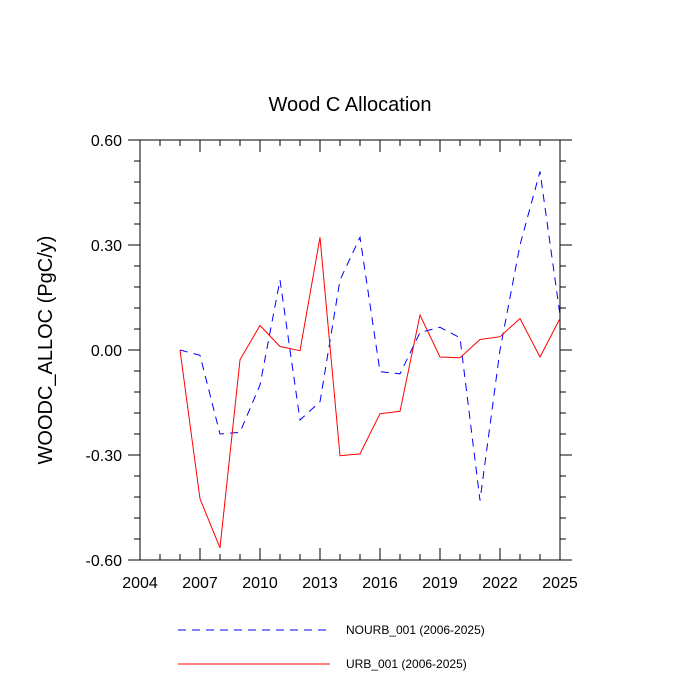 The image size is (700, 700). What do you see at coordinates (500, 583) in the screenshot?
I see `x-tick-label: 2022` at bounding box center [500, 583].